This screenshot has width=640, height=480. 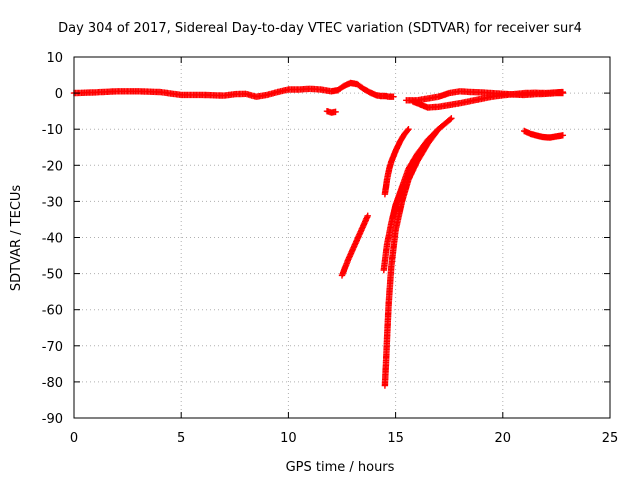 I want to click on y-tick-label: -40, so click(x=52, y=239).